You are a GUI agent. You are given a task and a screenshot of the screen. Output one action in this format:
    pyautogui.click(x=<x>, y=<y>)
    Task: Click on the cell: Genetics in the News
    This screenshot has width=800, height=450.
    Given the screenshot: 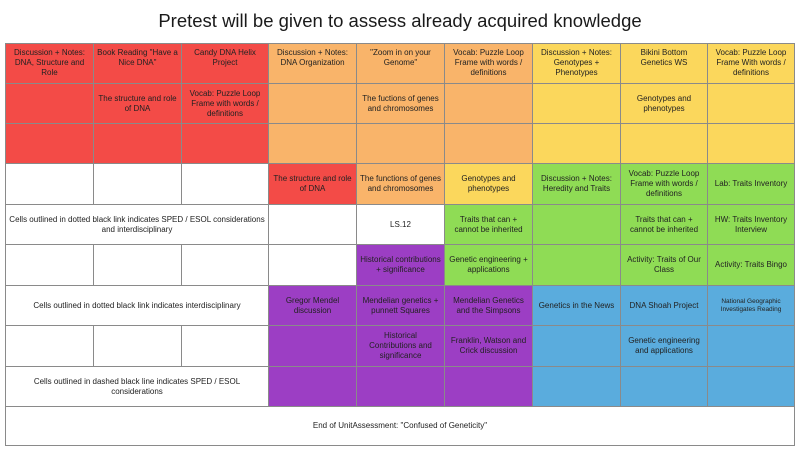 What is the action you would take?
    pyautogui.click(x=576, y=305)
    